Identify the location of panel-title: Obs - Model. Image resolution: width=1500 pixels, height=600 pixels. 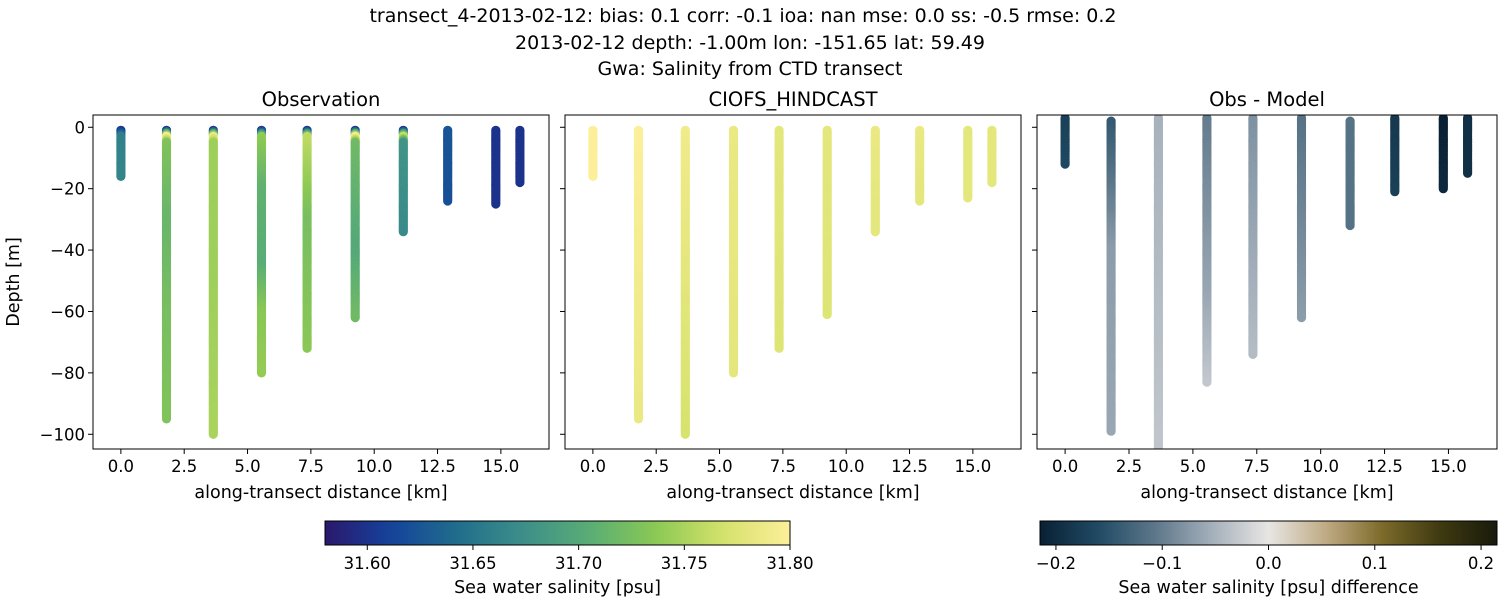
(1267, 99).